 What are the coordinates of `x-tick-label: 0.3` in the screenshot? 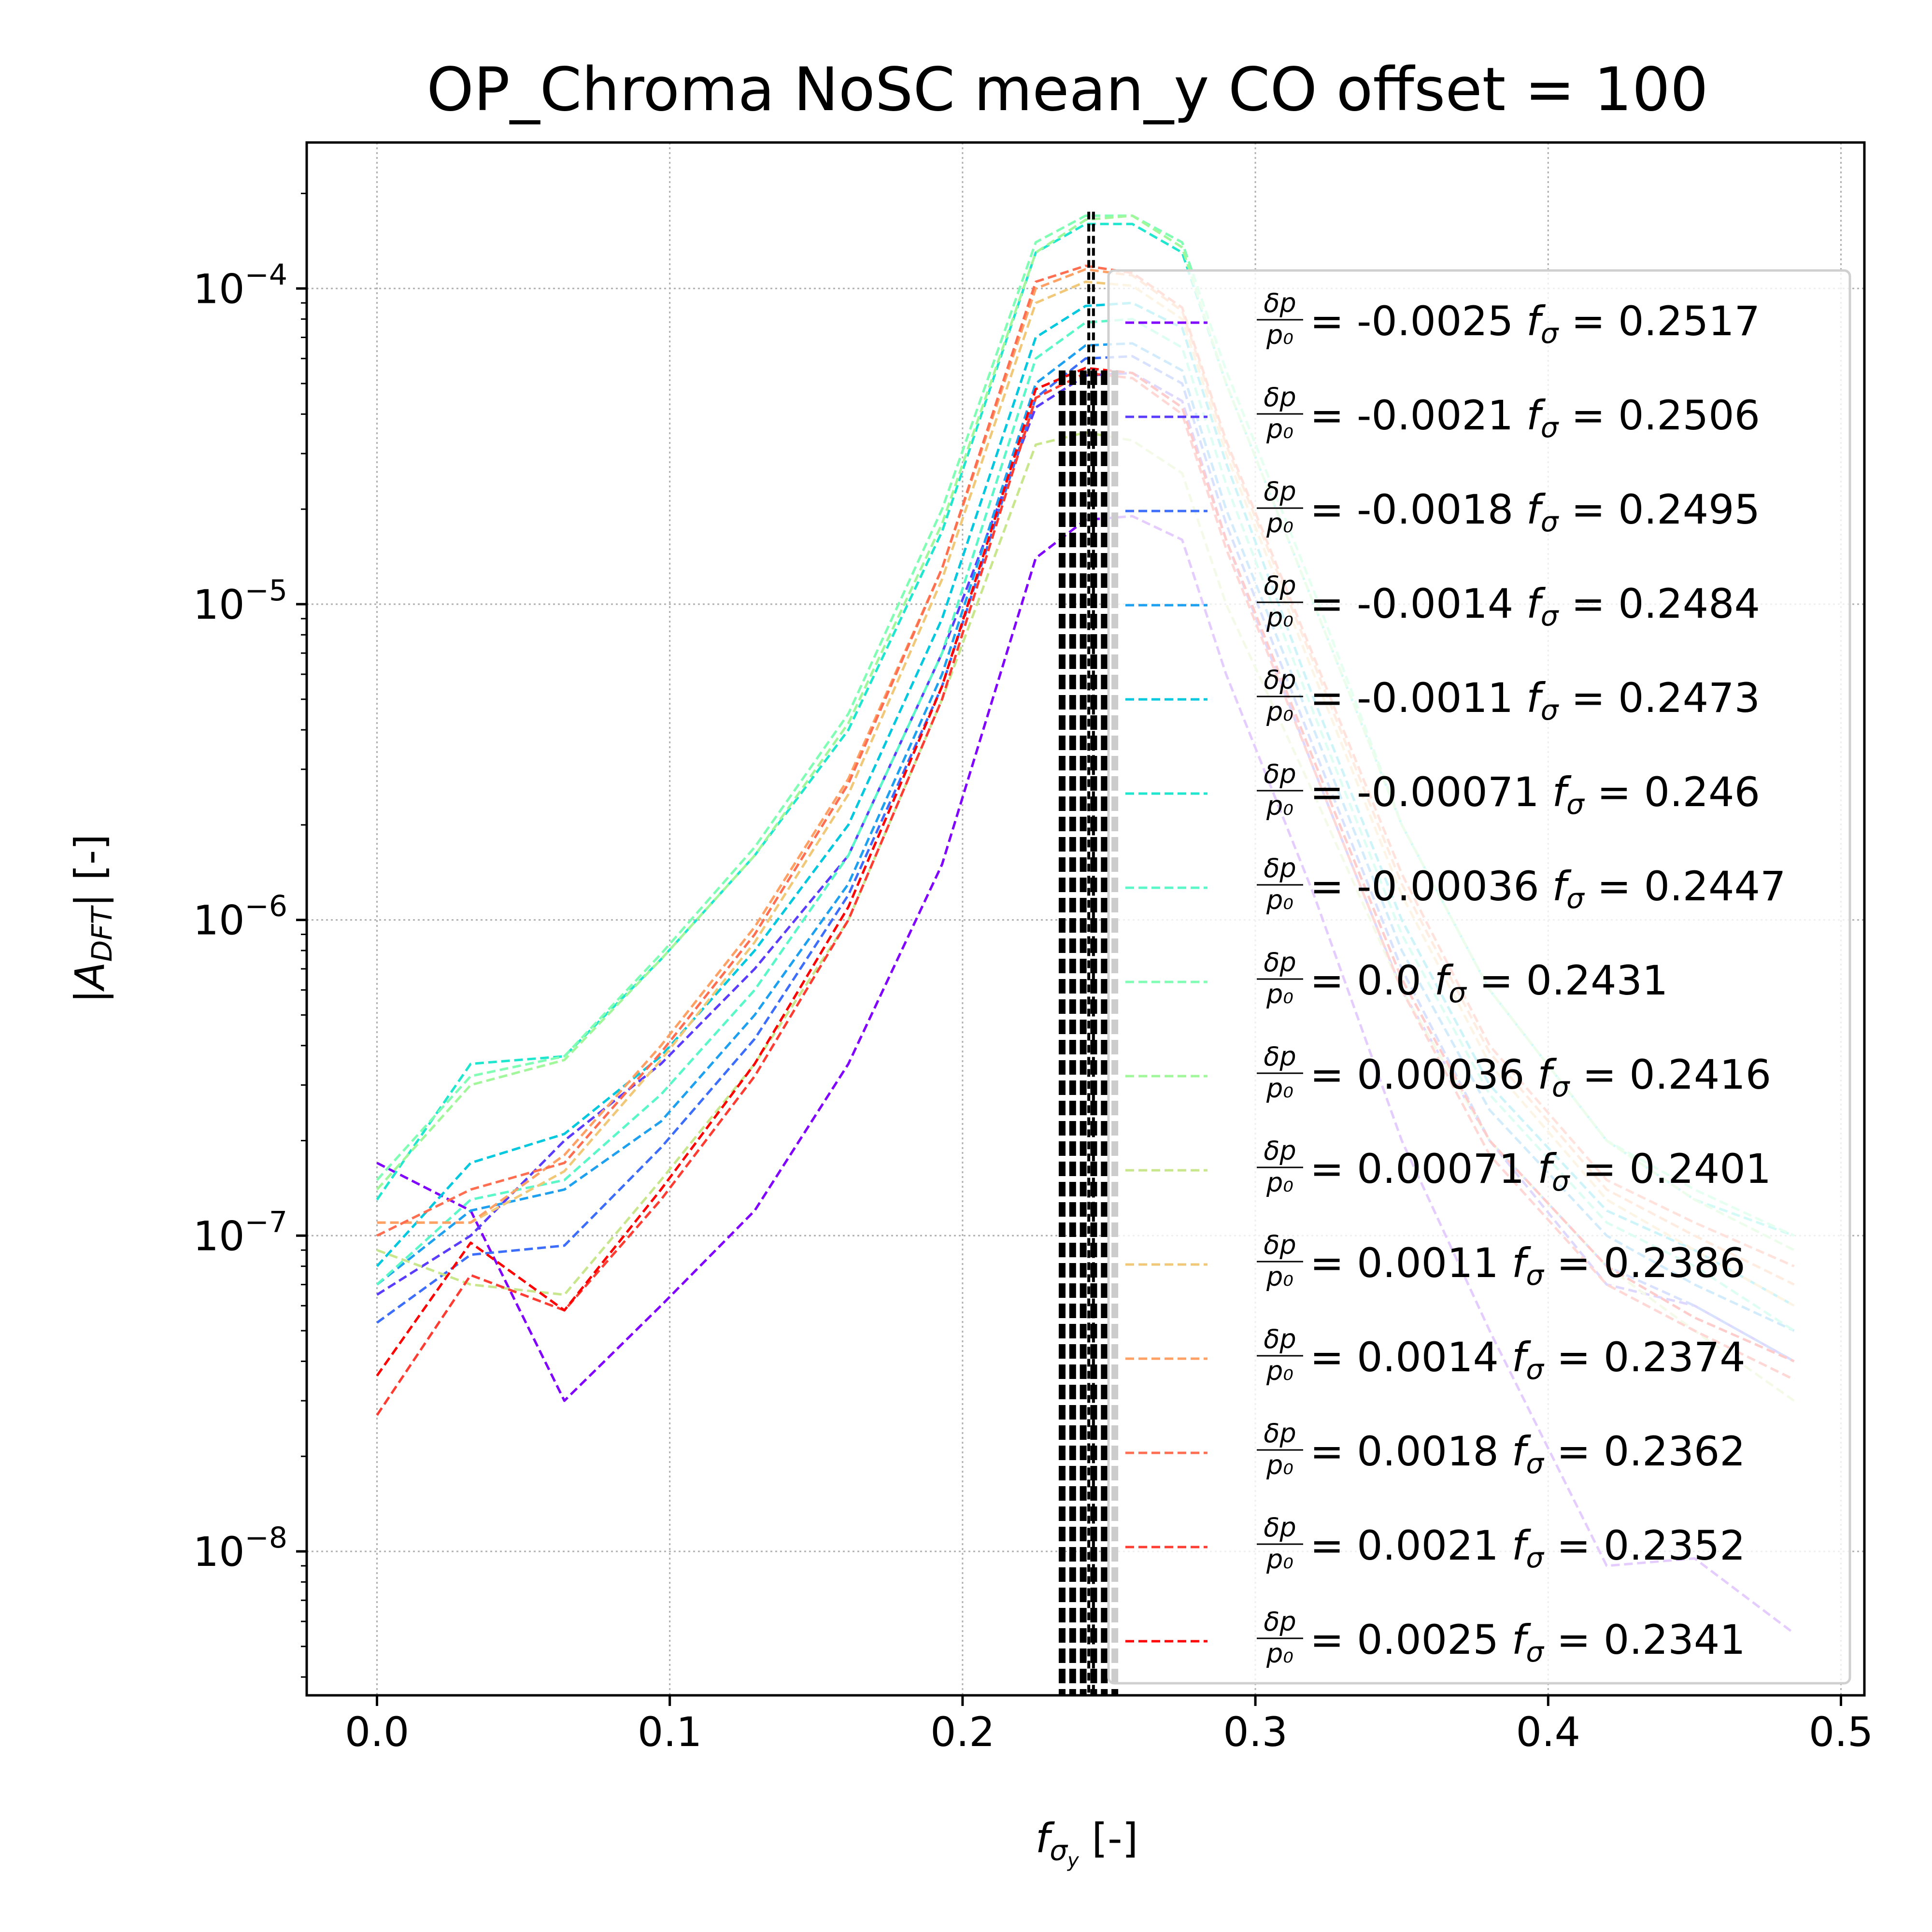 It's located at (1255, 1732).